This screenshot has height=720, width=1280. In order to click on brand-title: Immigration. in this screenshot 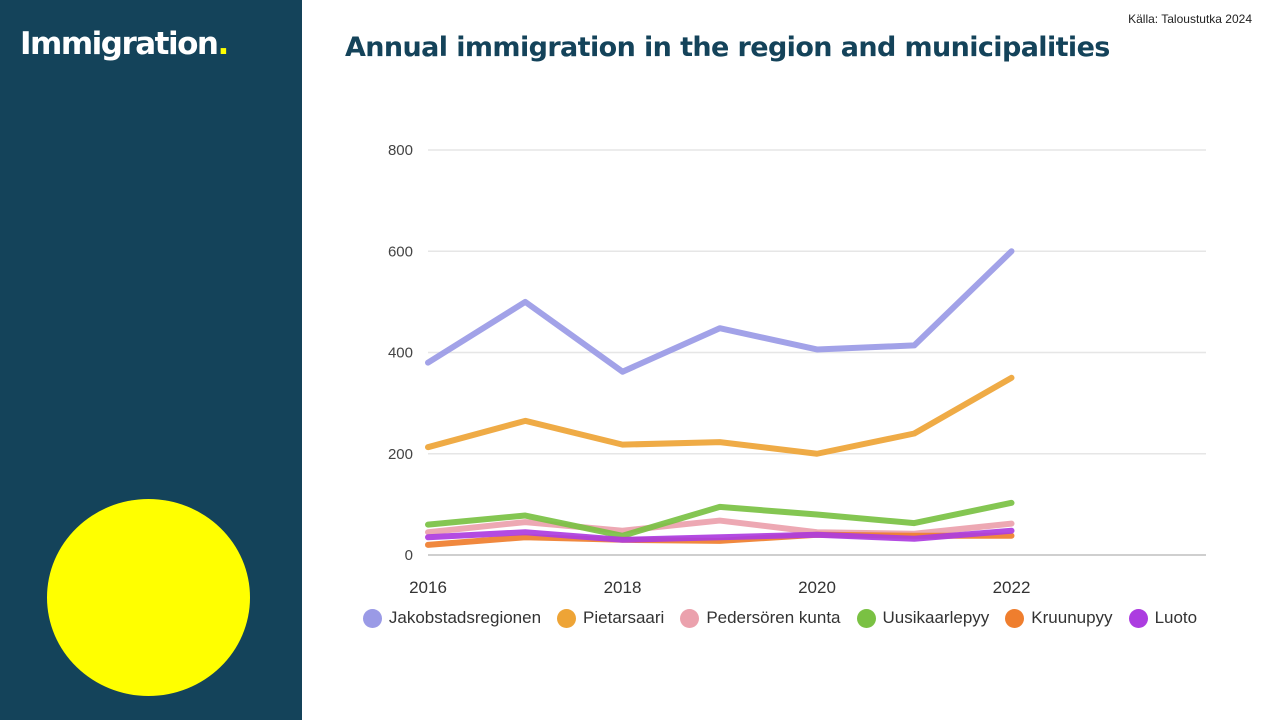, I will do `click(124, 44)`.